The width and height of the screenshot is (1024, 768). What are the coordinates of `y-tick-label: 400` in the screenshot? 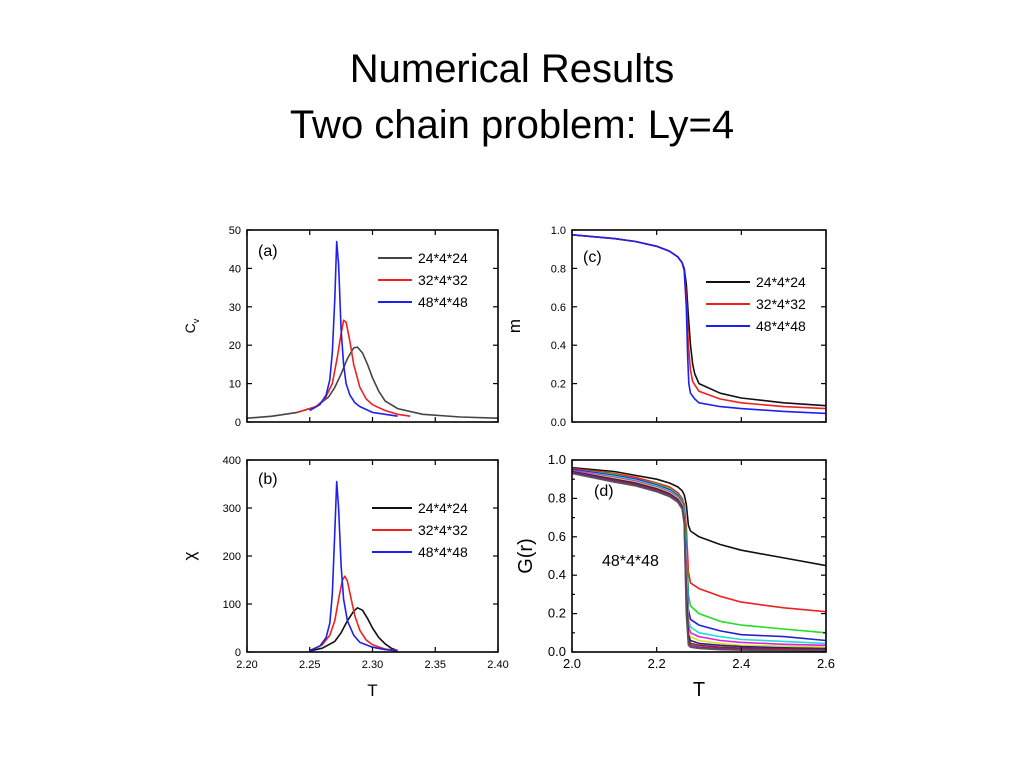 It's located at (232, 461).